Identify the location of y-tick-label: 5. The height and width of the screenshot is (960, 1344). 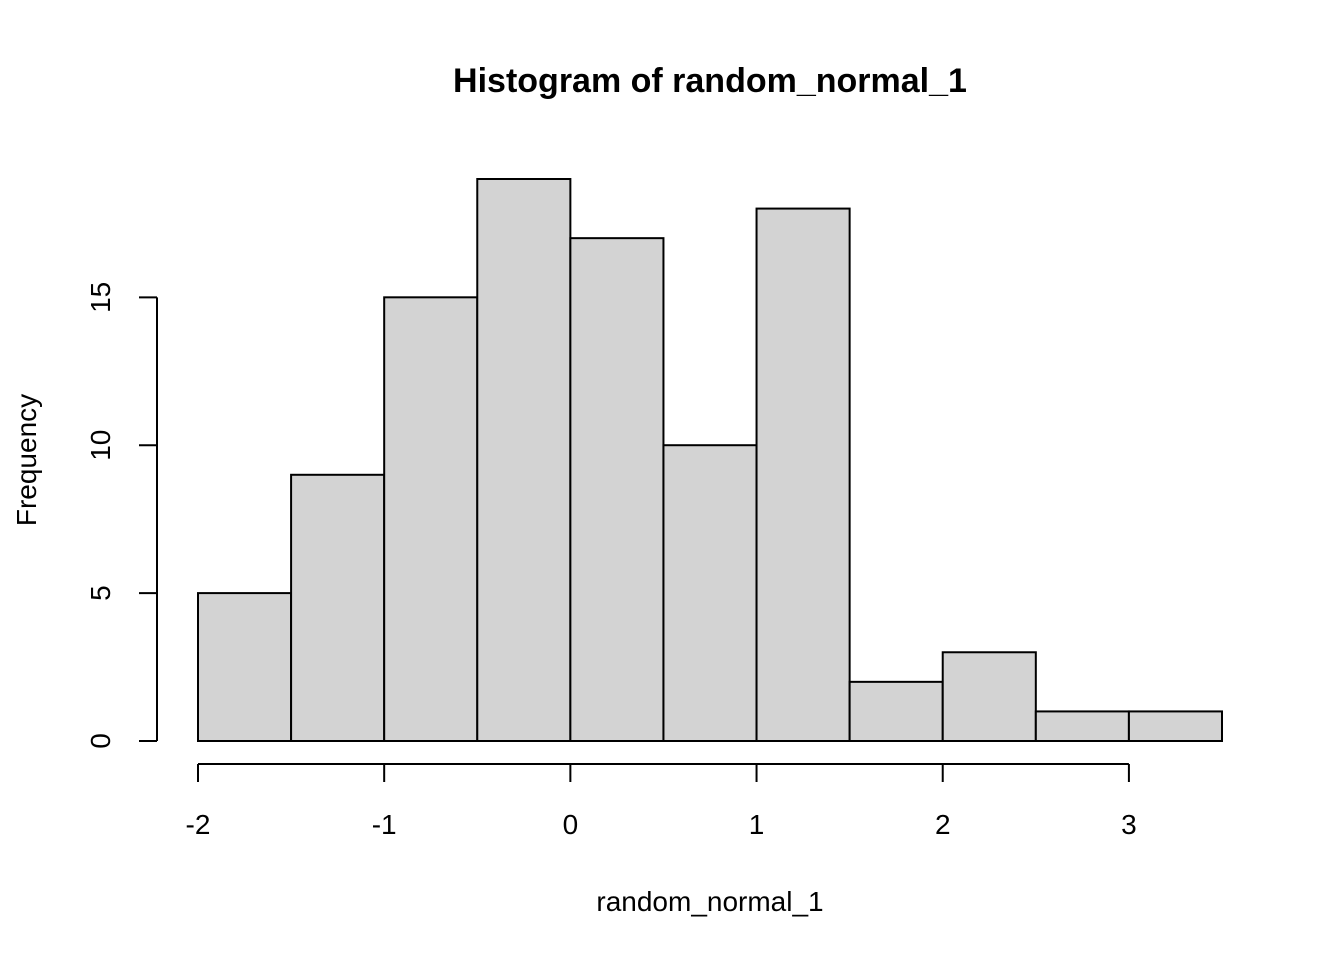
(100, 593).